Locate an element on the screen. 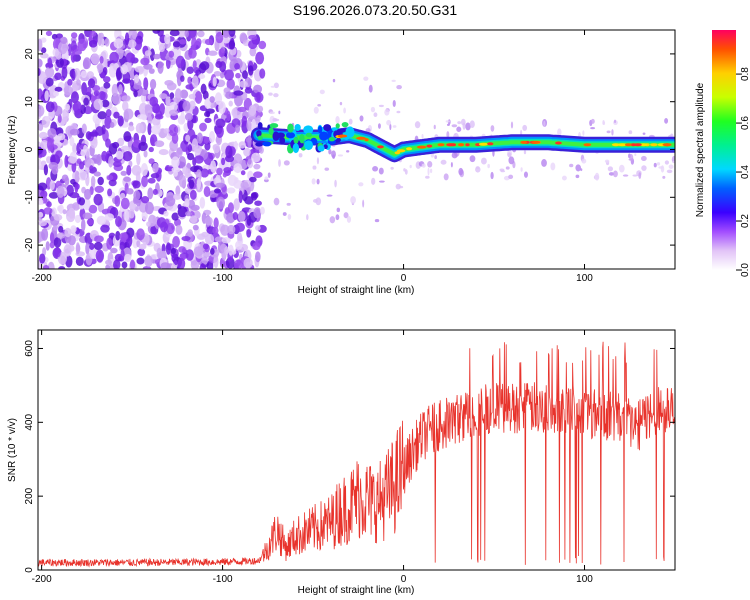 This screenshot has height=600, width=750. snr-ylabel: SNR (10 * v/v) is located at coordinates (12, 450).